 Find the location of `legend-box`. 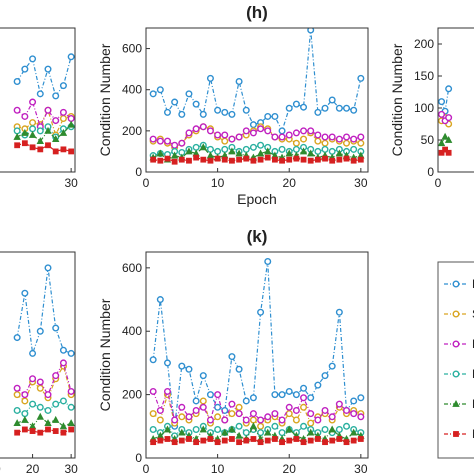

legend-box is located at coordinates (455, 360).